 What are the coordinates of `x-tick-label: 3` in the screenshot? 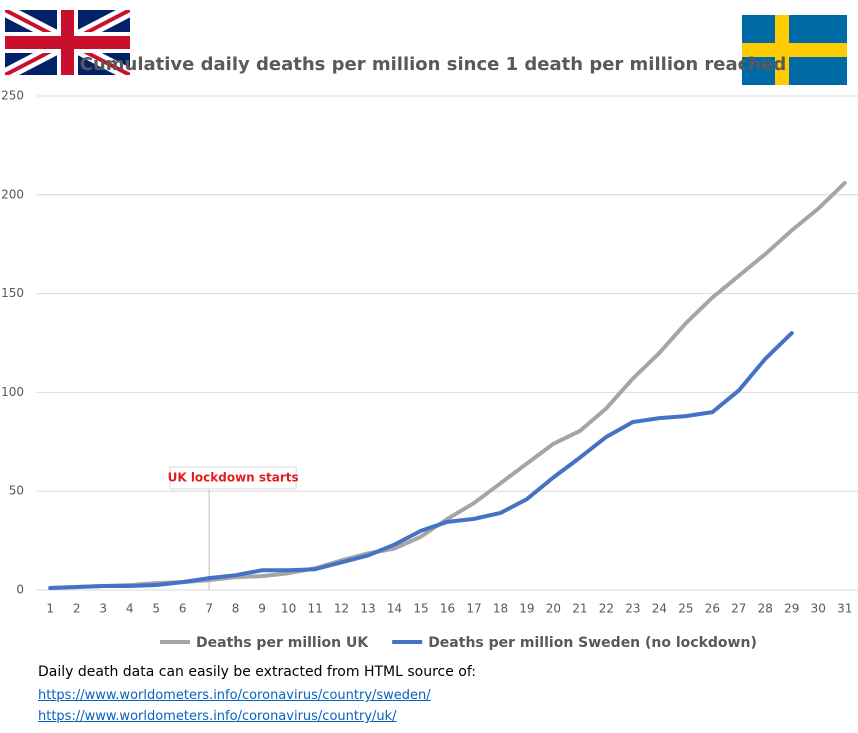 It's located at (103, 609).